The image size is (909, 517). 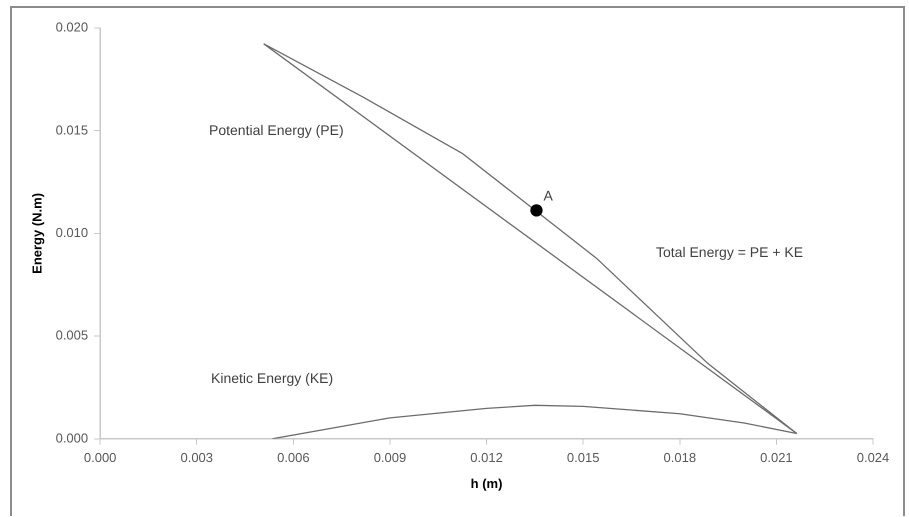 What do you see at coordinates (873, 458) in the screenshot?
I see `x-tick-label: 0.024` at bounding box center [873, 458].